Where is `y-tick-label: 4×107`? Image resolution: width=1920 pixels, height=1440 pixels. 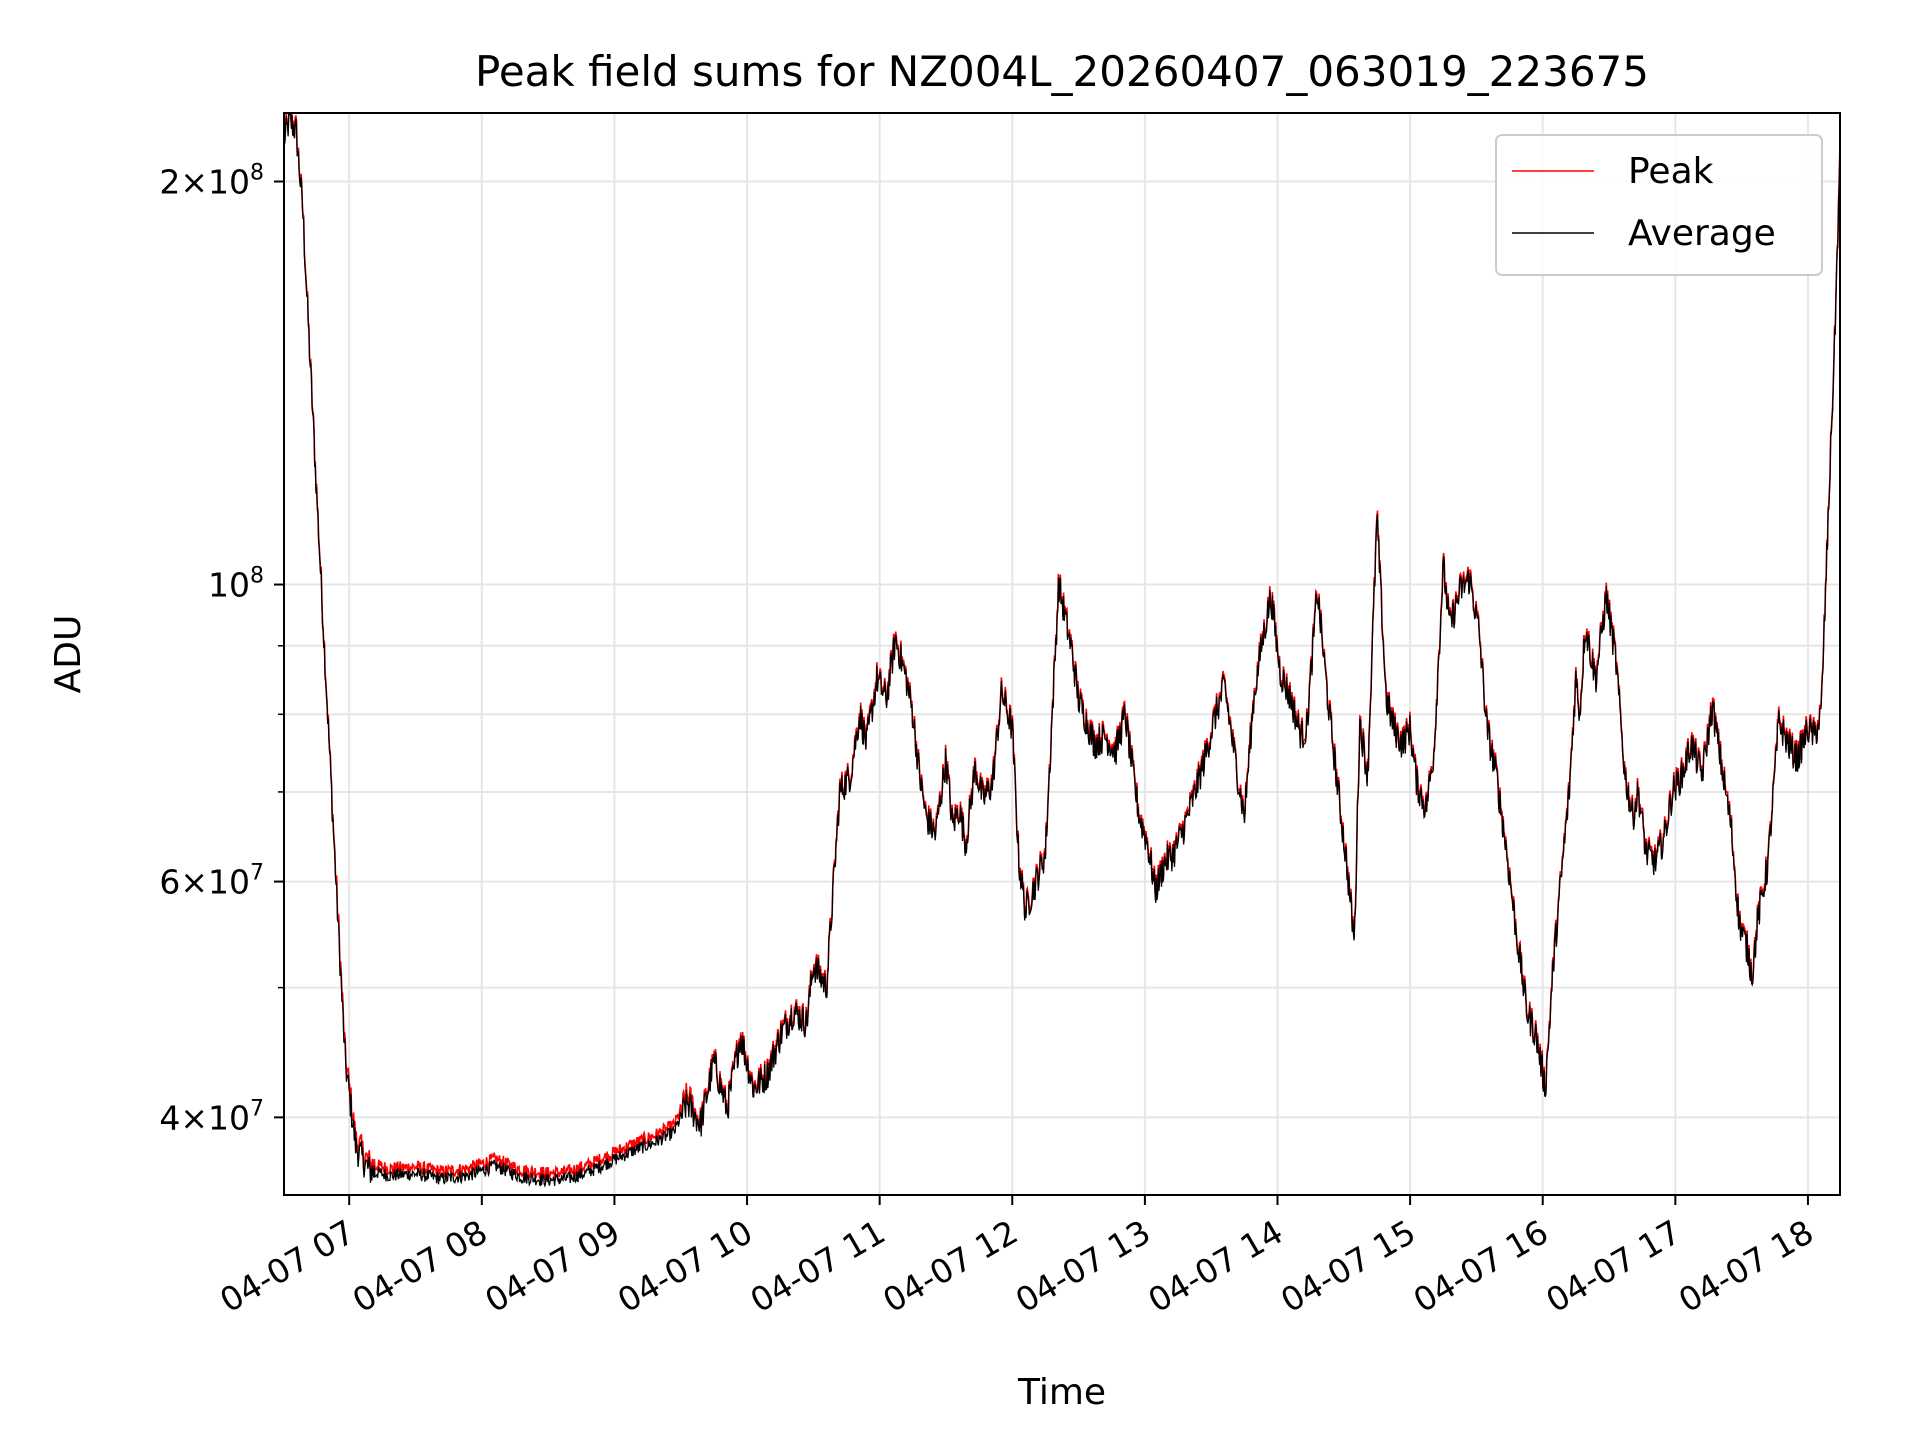
y-tick-label: 4×107 is located at coordinates (211, 1116).